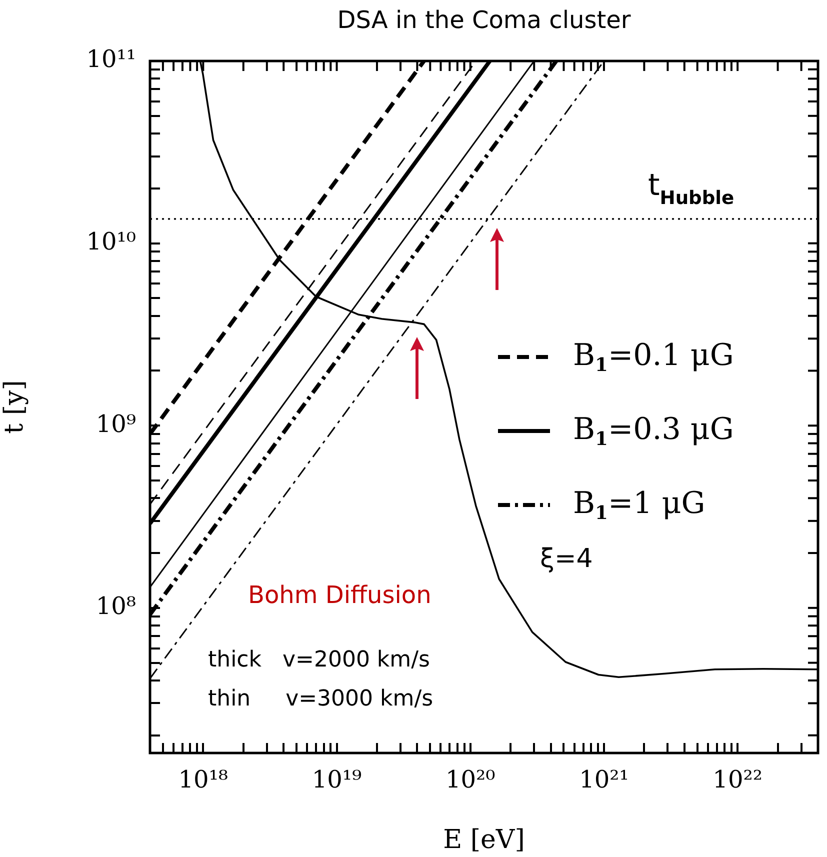 The width and height of the screenshot is (827, 857). Describe the element at coordinates (470, 780) in the screenshot. I see `x-tick-label: 10²⁰` at that location.